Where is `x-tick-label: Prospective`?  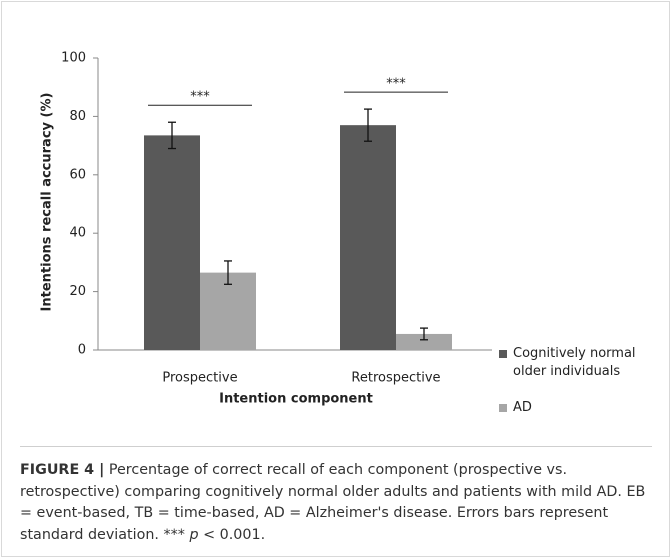 x-tick-label: Prospective is located at coordinates (199, 378).